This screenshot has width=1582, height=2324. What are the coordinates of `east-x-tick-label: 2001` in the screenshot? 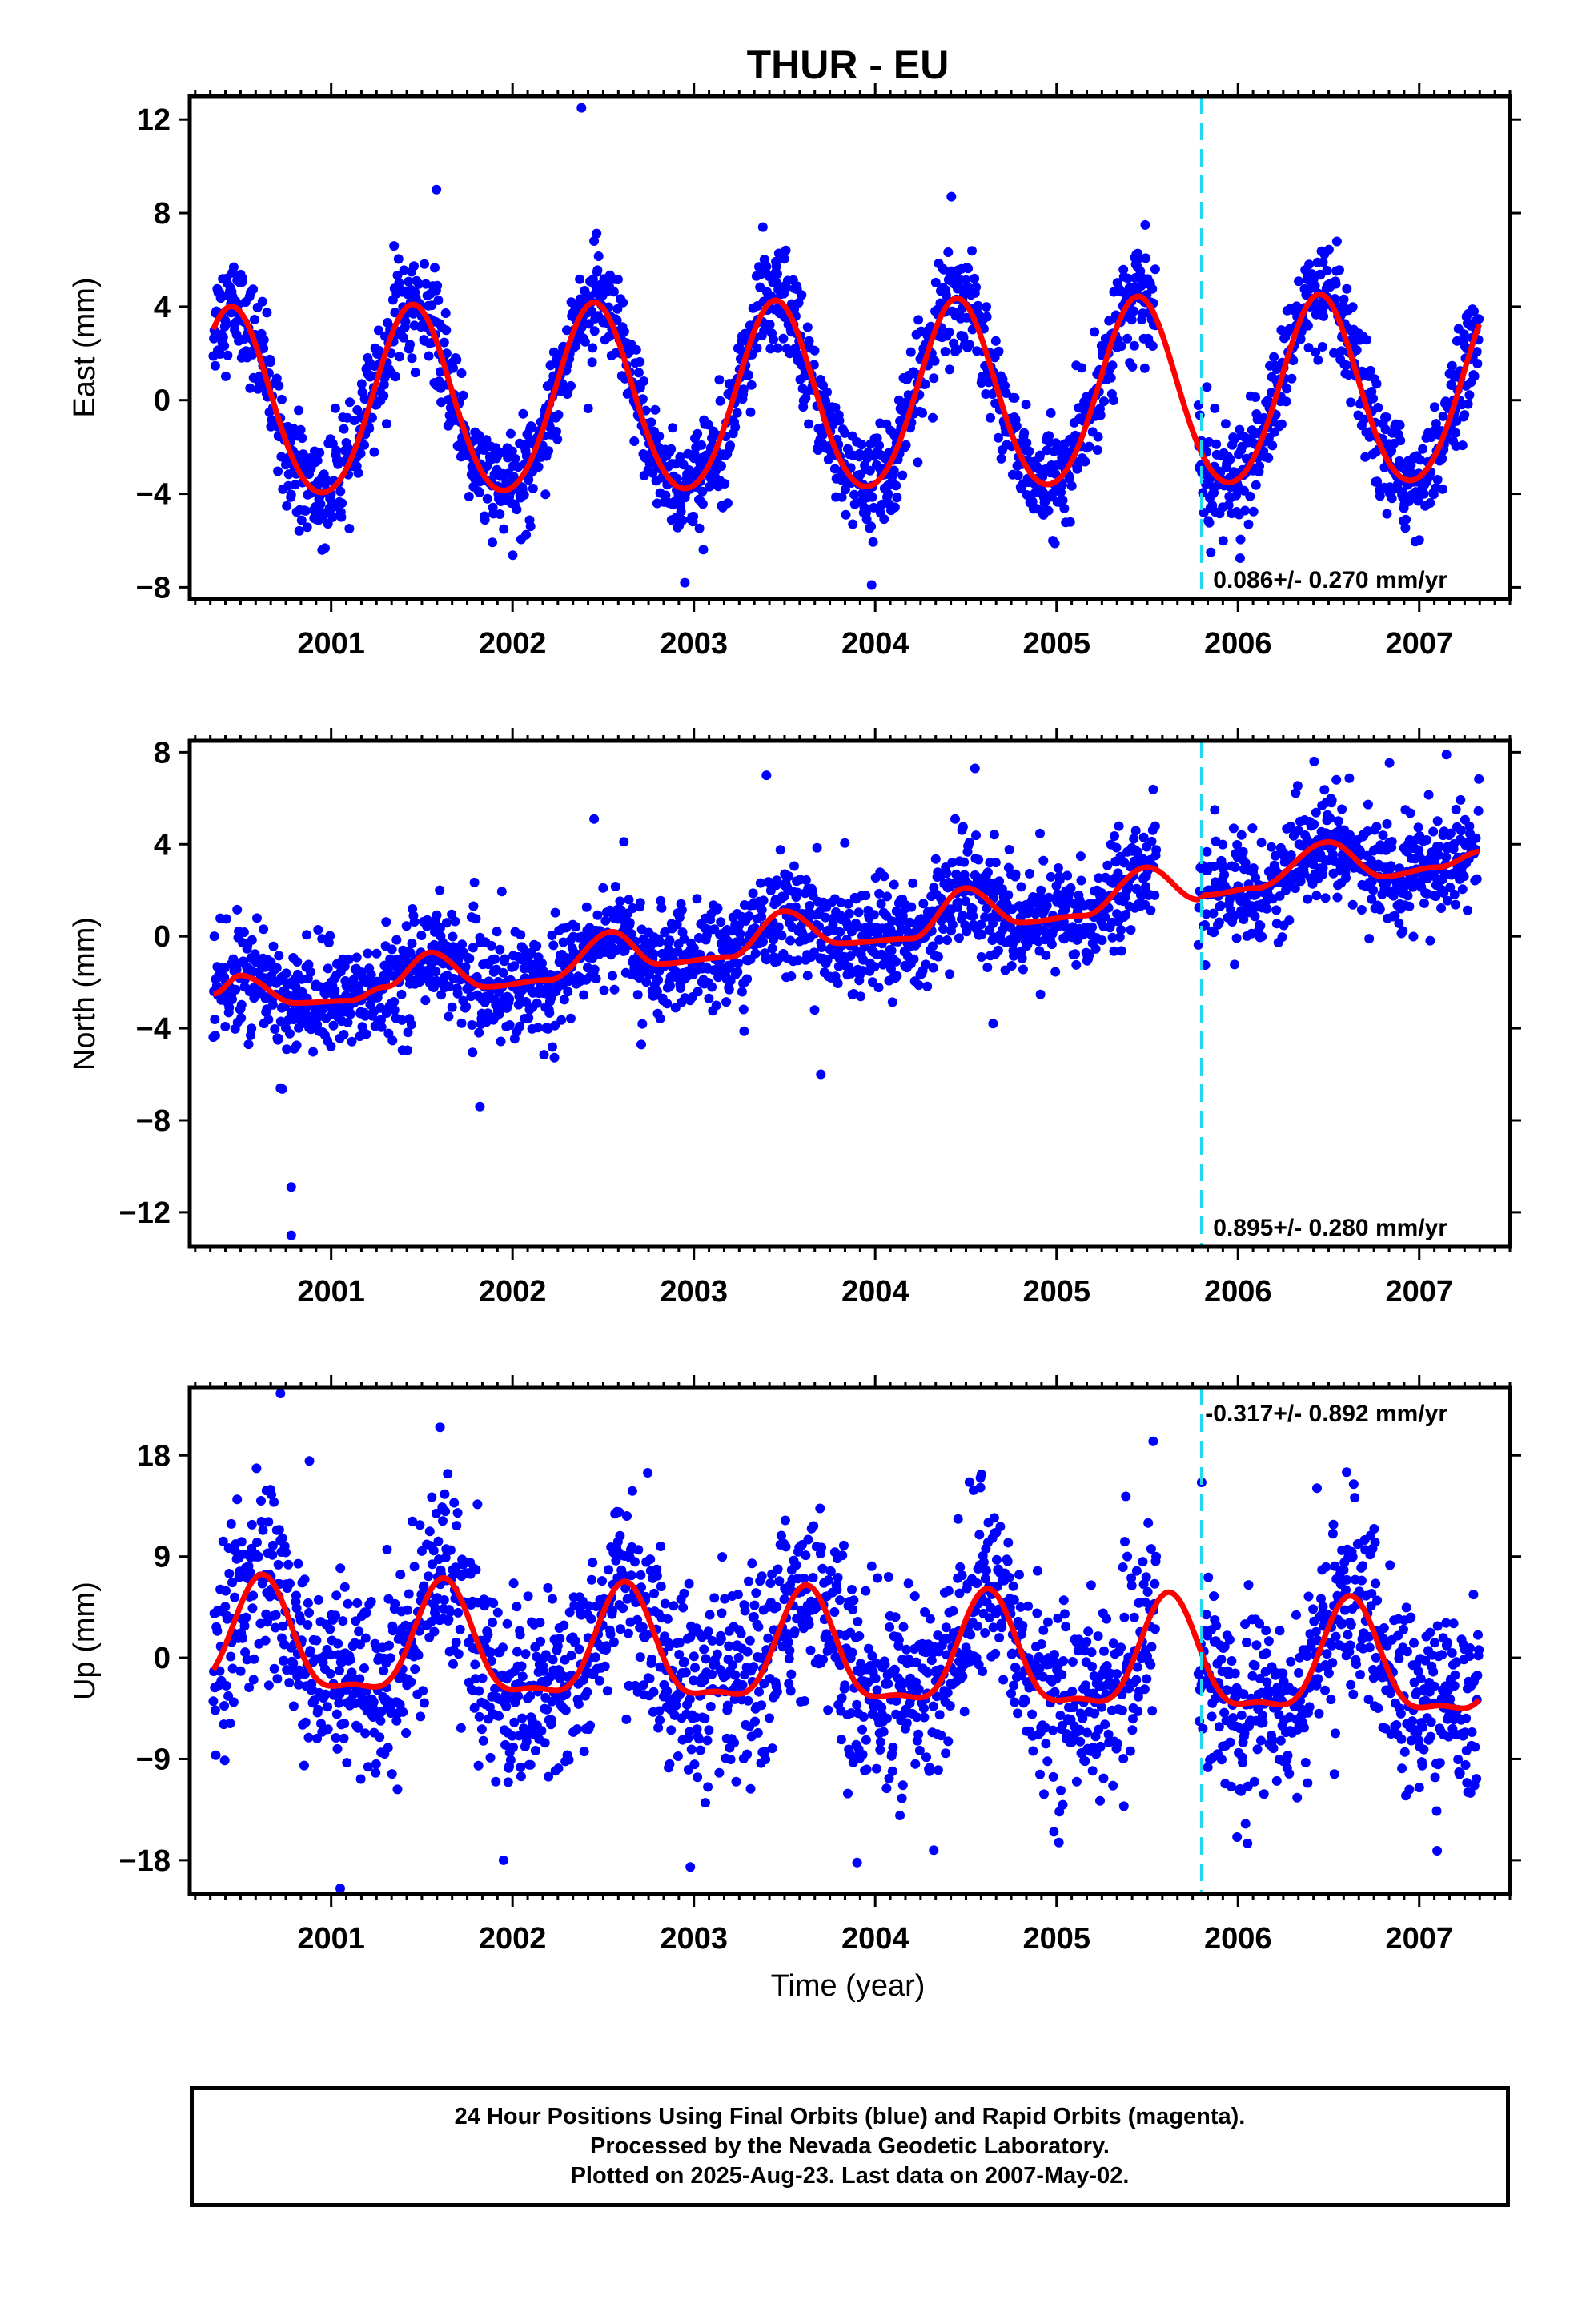 It's located at (331, 644).